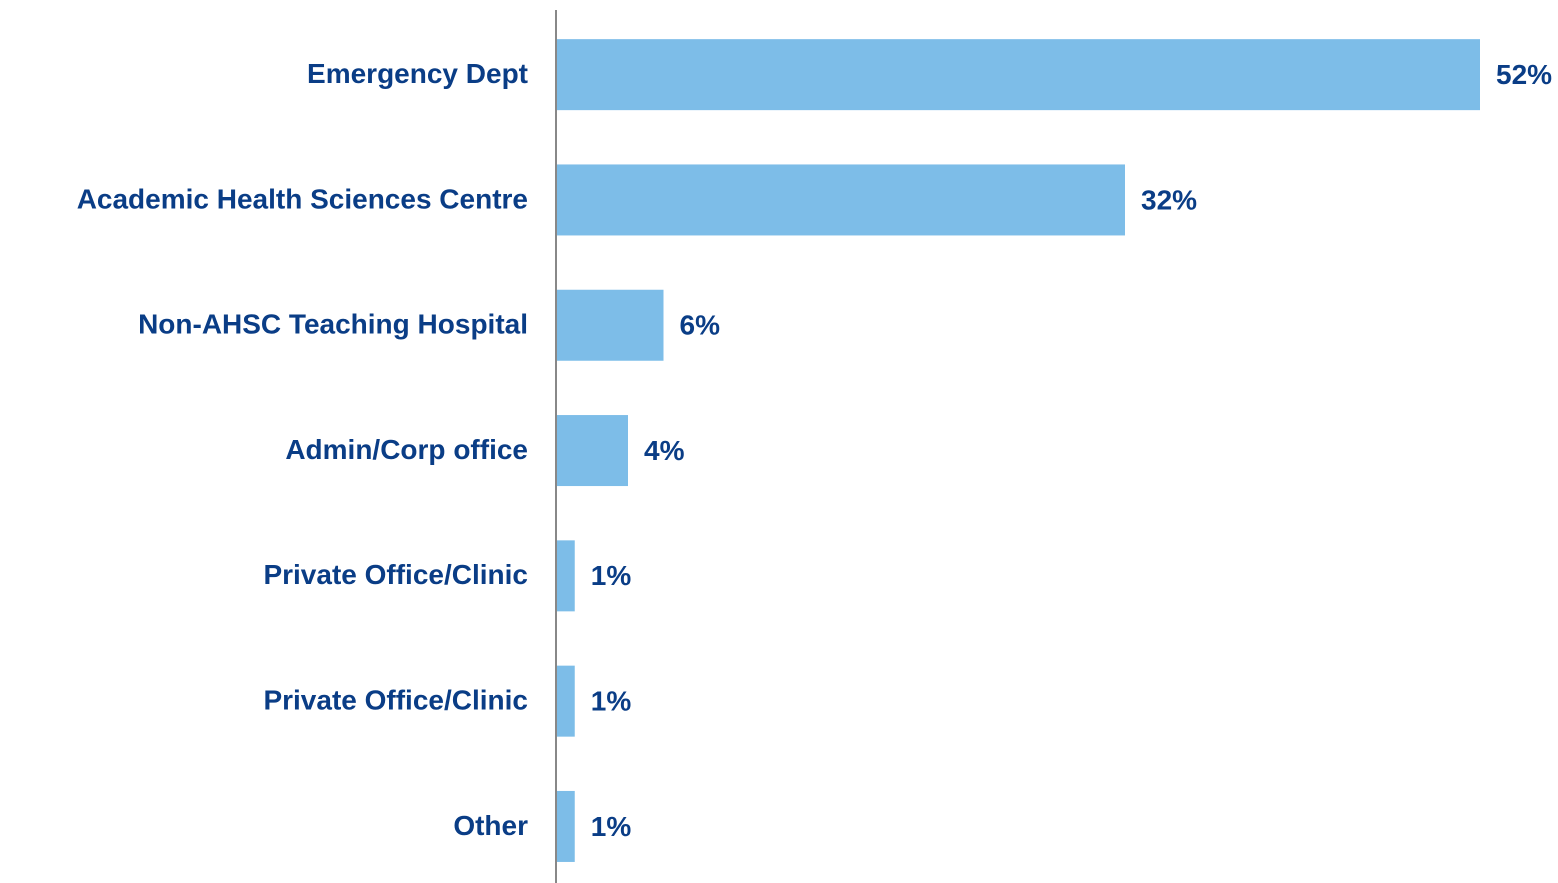 The height and width of the screenshot is (883, 1558). I want to click on category-label: Emergency Dept, so click(417, 73).